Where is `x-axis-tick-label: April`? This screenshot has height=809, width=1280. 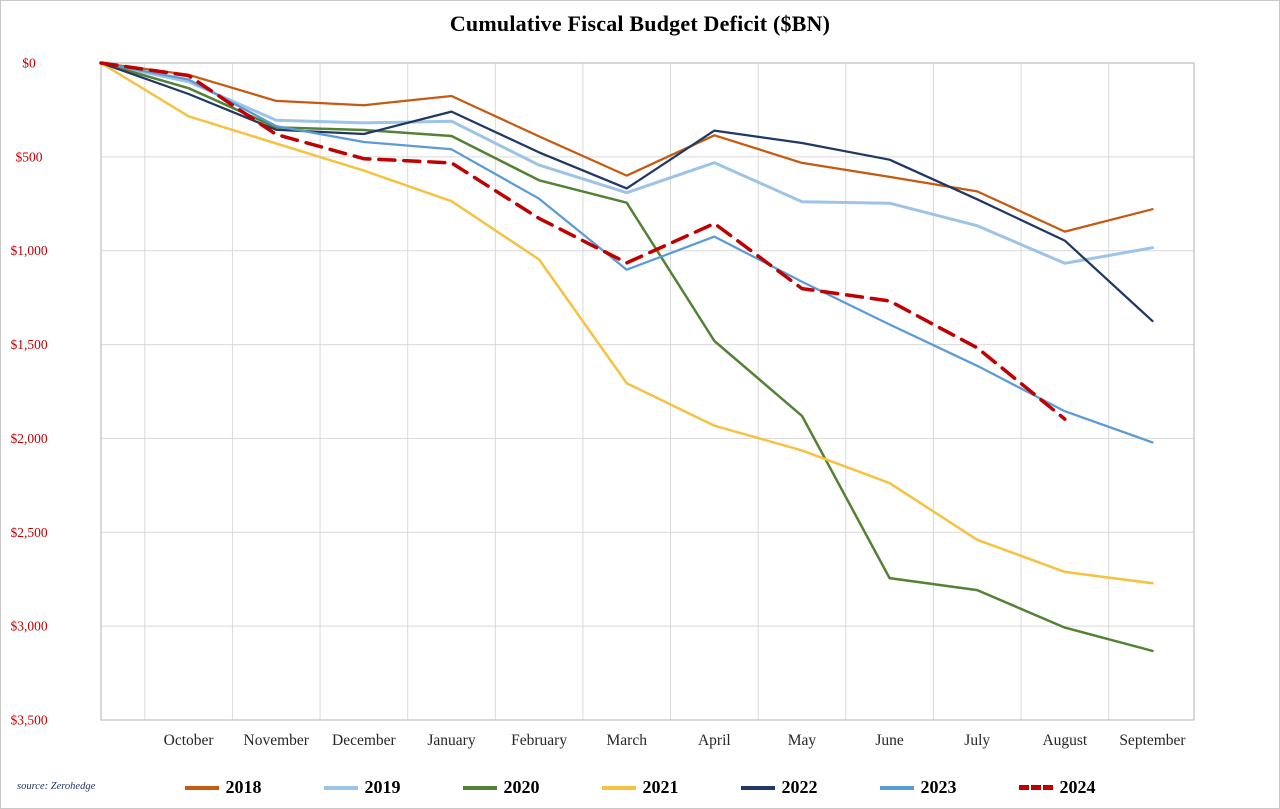 x-axis-tick-label: April is located at coordinates (714, 740).